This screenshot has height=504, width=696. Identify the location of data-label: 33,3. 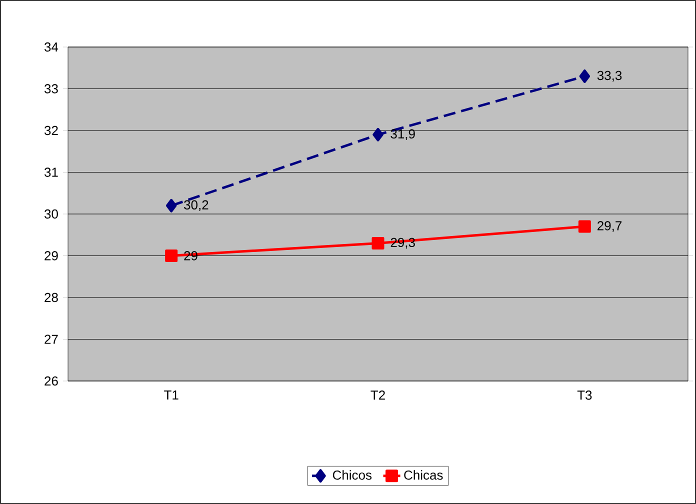
(609, 76).